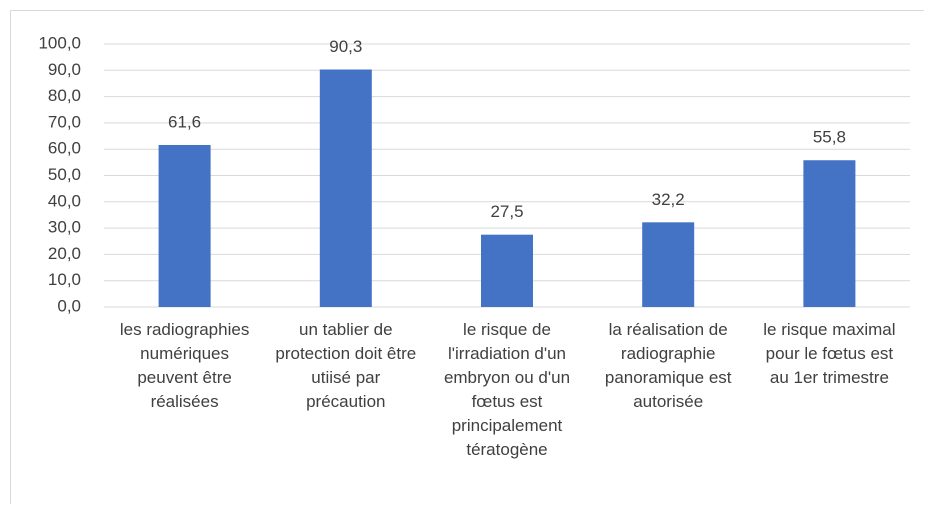  I want to click on y-tick-label: 60,0, so click(64, 148).